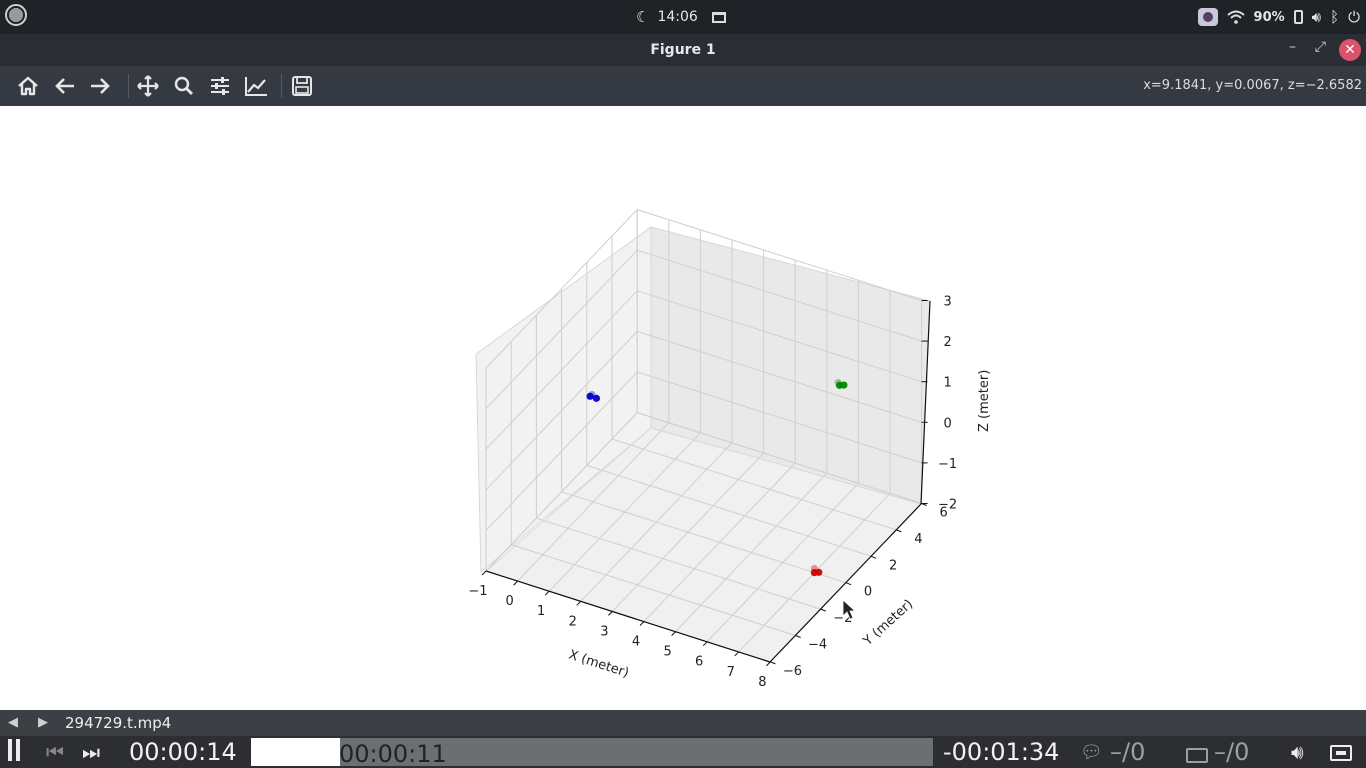  I want to click on z-tick-label: 1, so click(947, 383).